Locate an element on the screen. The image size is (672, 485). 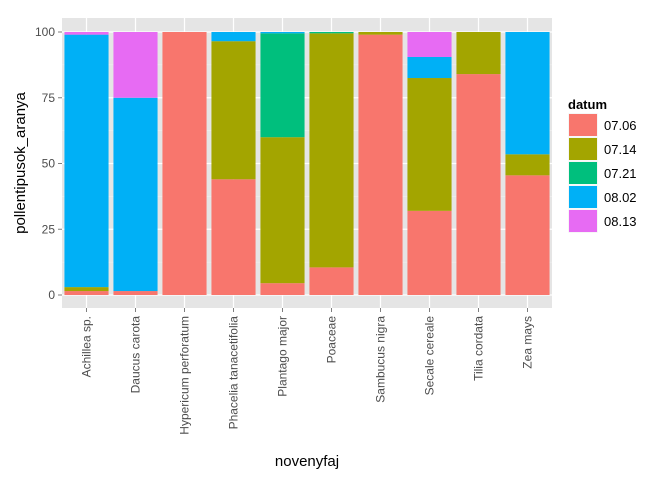
y-axis-title: pollentipusok_aranya is located at coordinates (20, 162).